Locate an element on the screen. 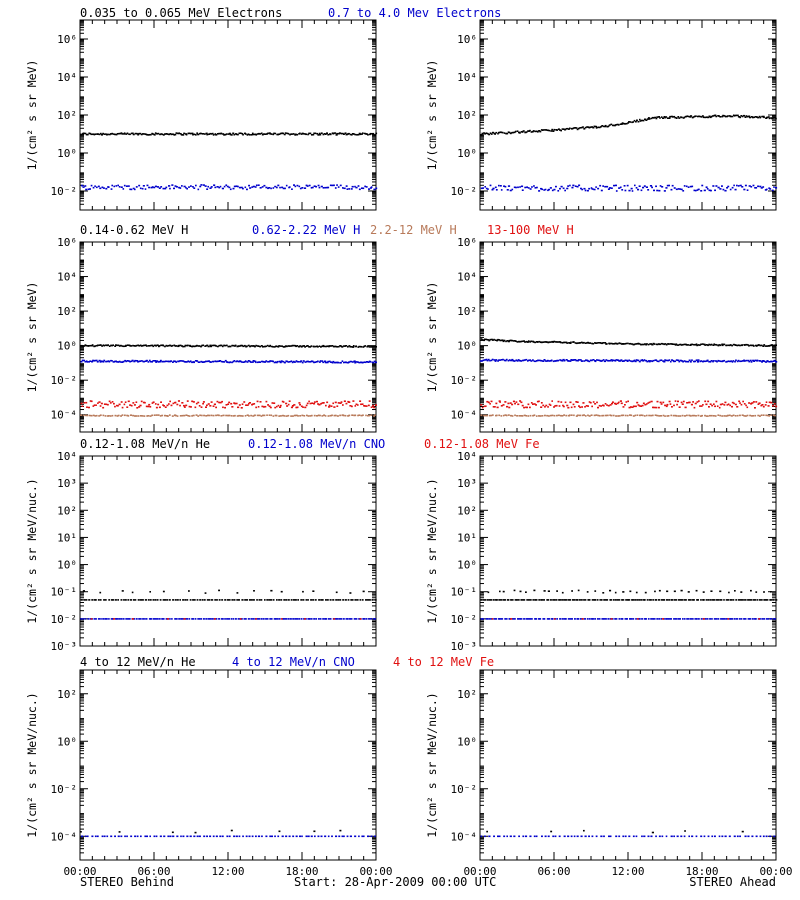 The width and height of the screenshot is (800, 900). y-axis-label: 1/(cm² s sr MeV/nuc.) is located at coordinates (32, 550).